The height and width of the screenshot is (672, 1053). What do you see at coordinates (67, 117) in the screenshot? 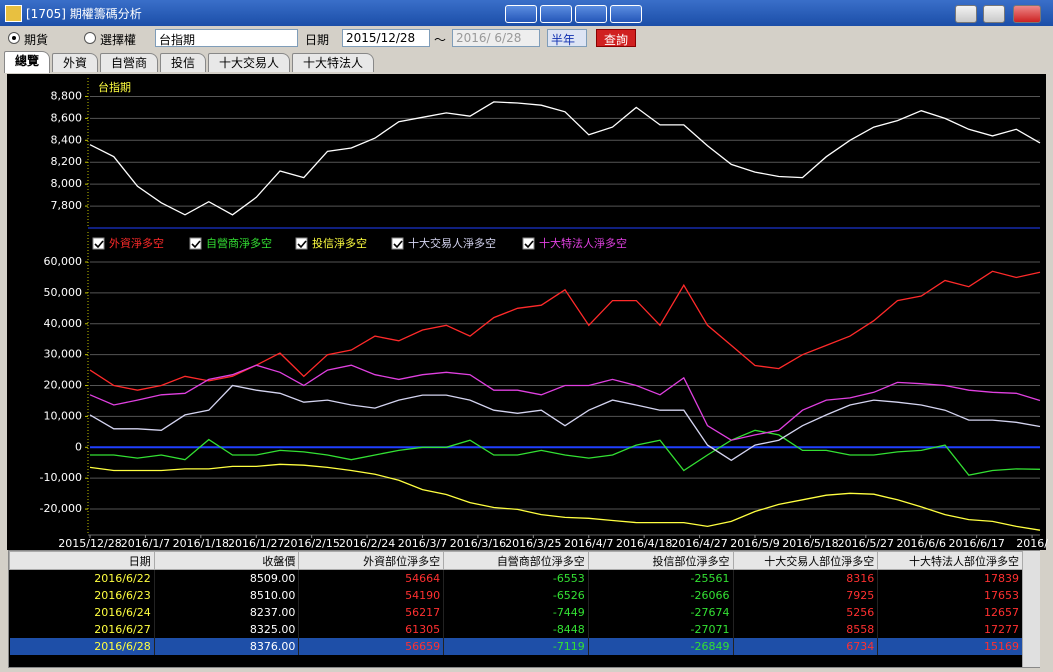
I see `y-tick-label: 8,600` at bounding box center [67, 117].